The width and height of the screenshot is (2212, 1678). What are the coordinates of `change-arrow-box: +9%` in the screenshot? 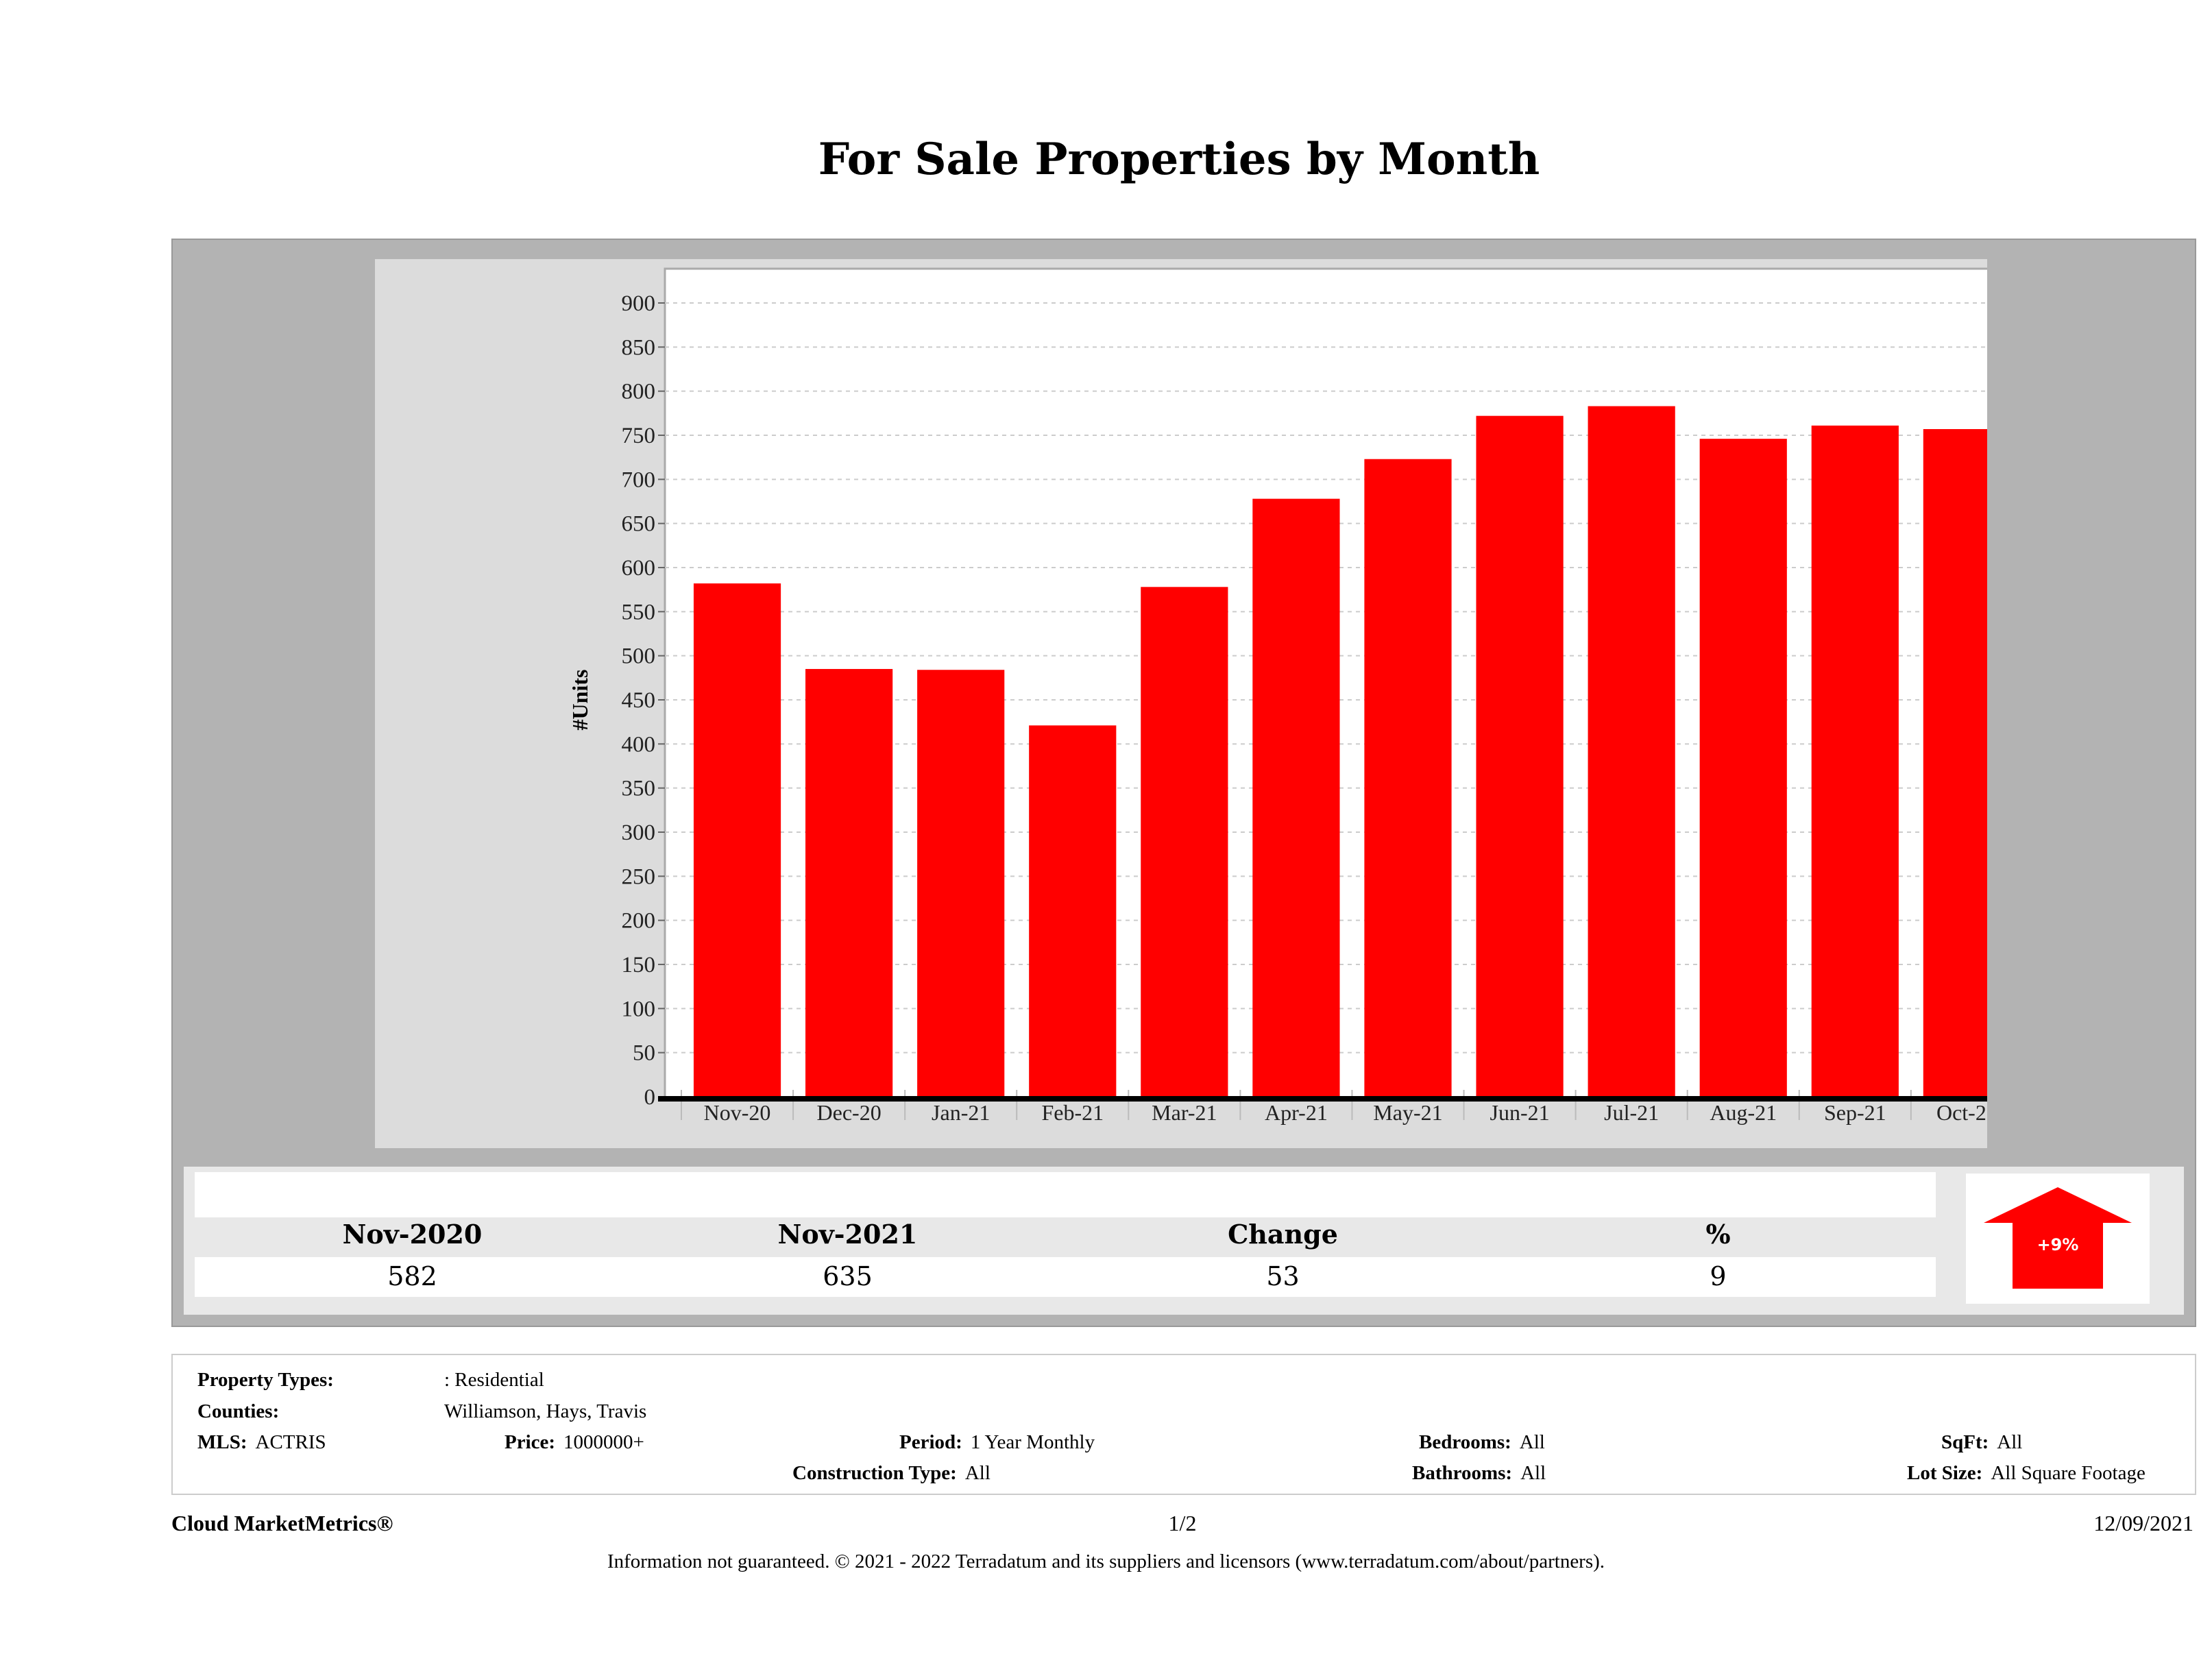 It's located at (2058, 1239).